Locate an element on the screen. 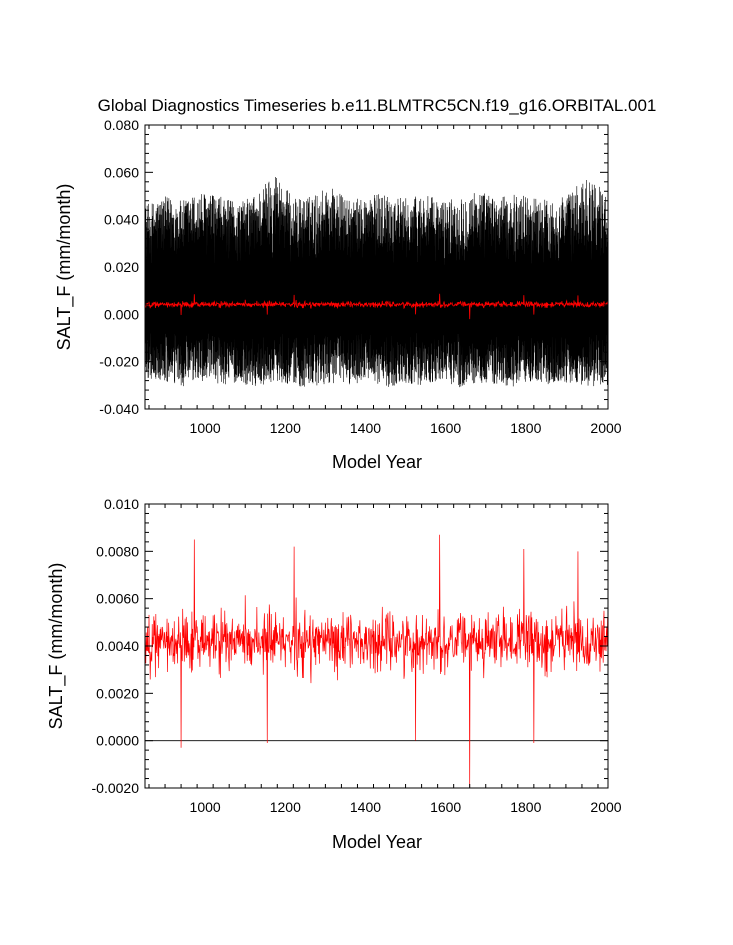 This screenshot has width=733, height=945. bottom-y-tick-label: 0.0040 is located at coordinates (117, 646).